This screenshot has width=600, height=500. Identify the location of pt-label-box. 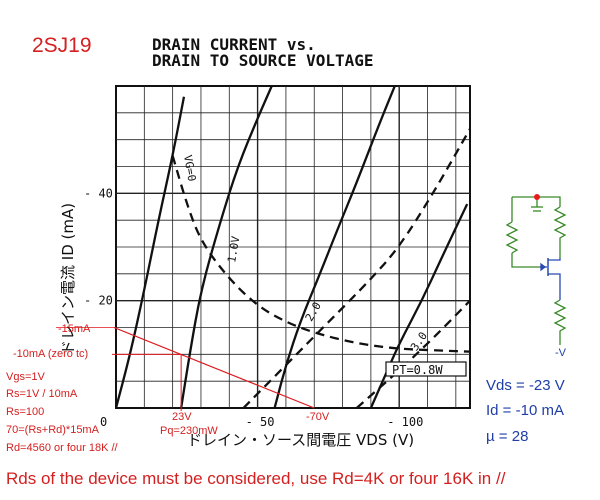
(426, 369).